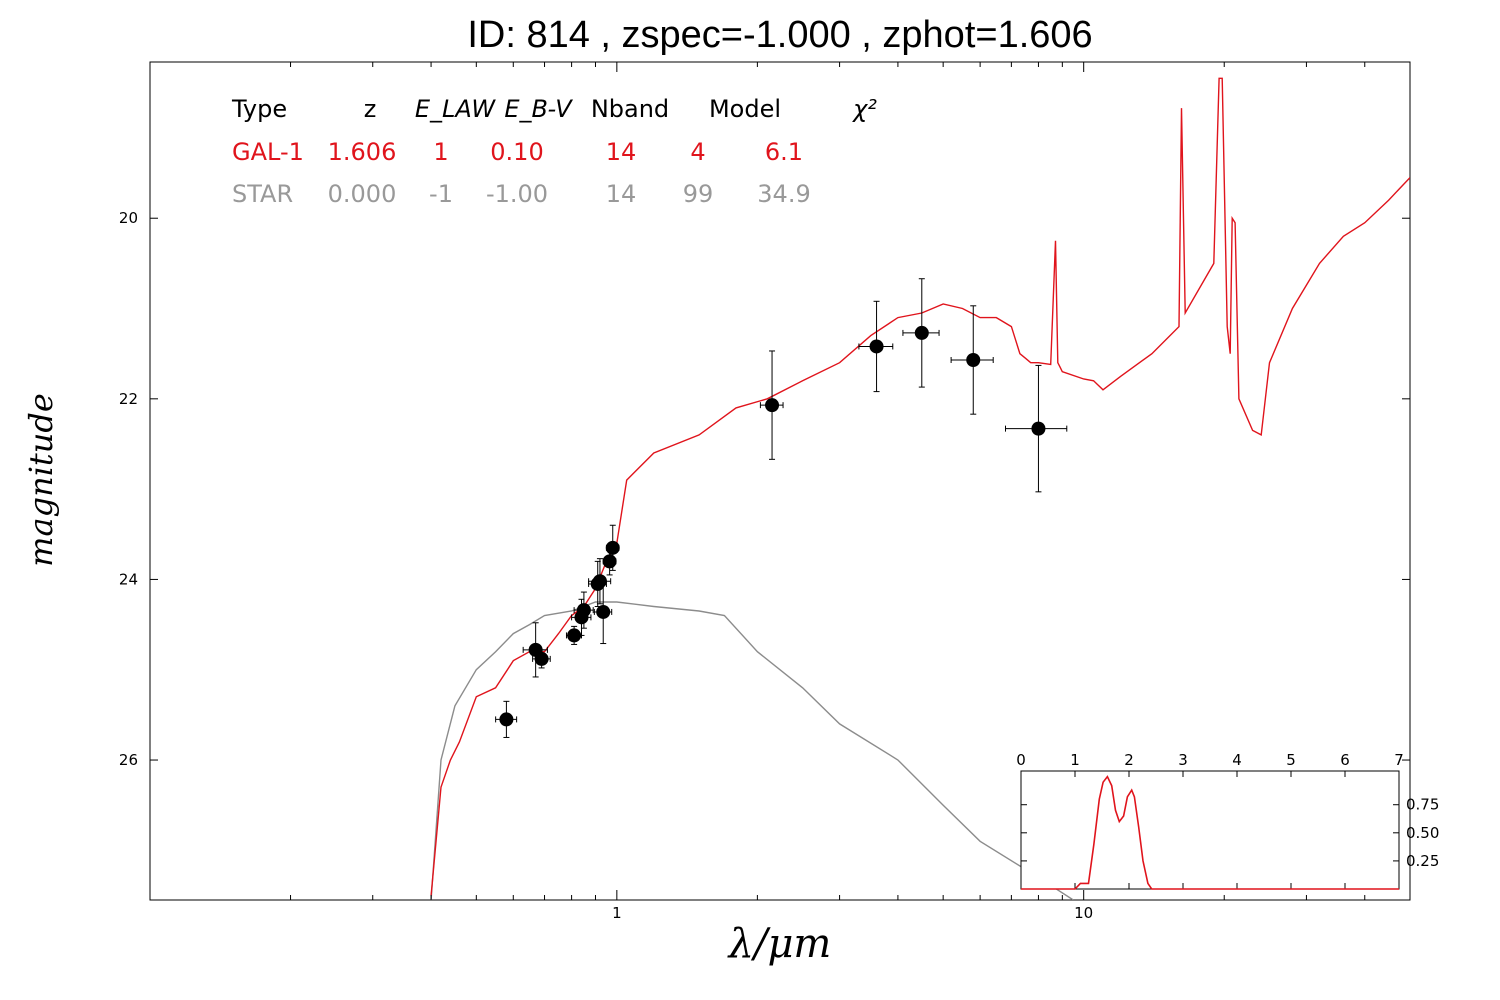 This screenshot has height=1000, width=1500. What do you see at coordinates (1237, 760) in the screenshot?
I see `inset-x-tick-label: 4` at bounding box center [1237, 760].